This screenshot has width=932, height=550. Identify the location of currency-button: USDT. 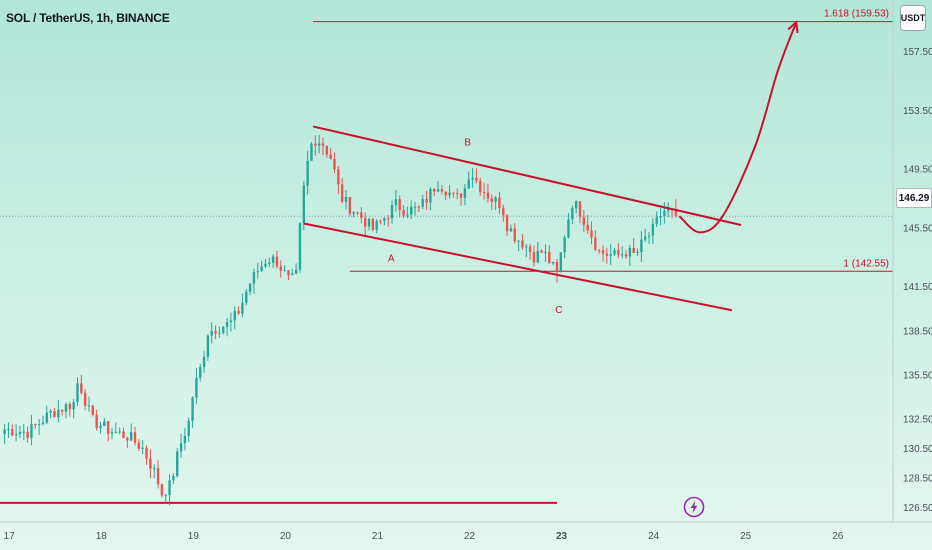
(913, 18).